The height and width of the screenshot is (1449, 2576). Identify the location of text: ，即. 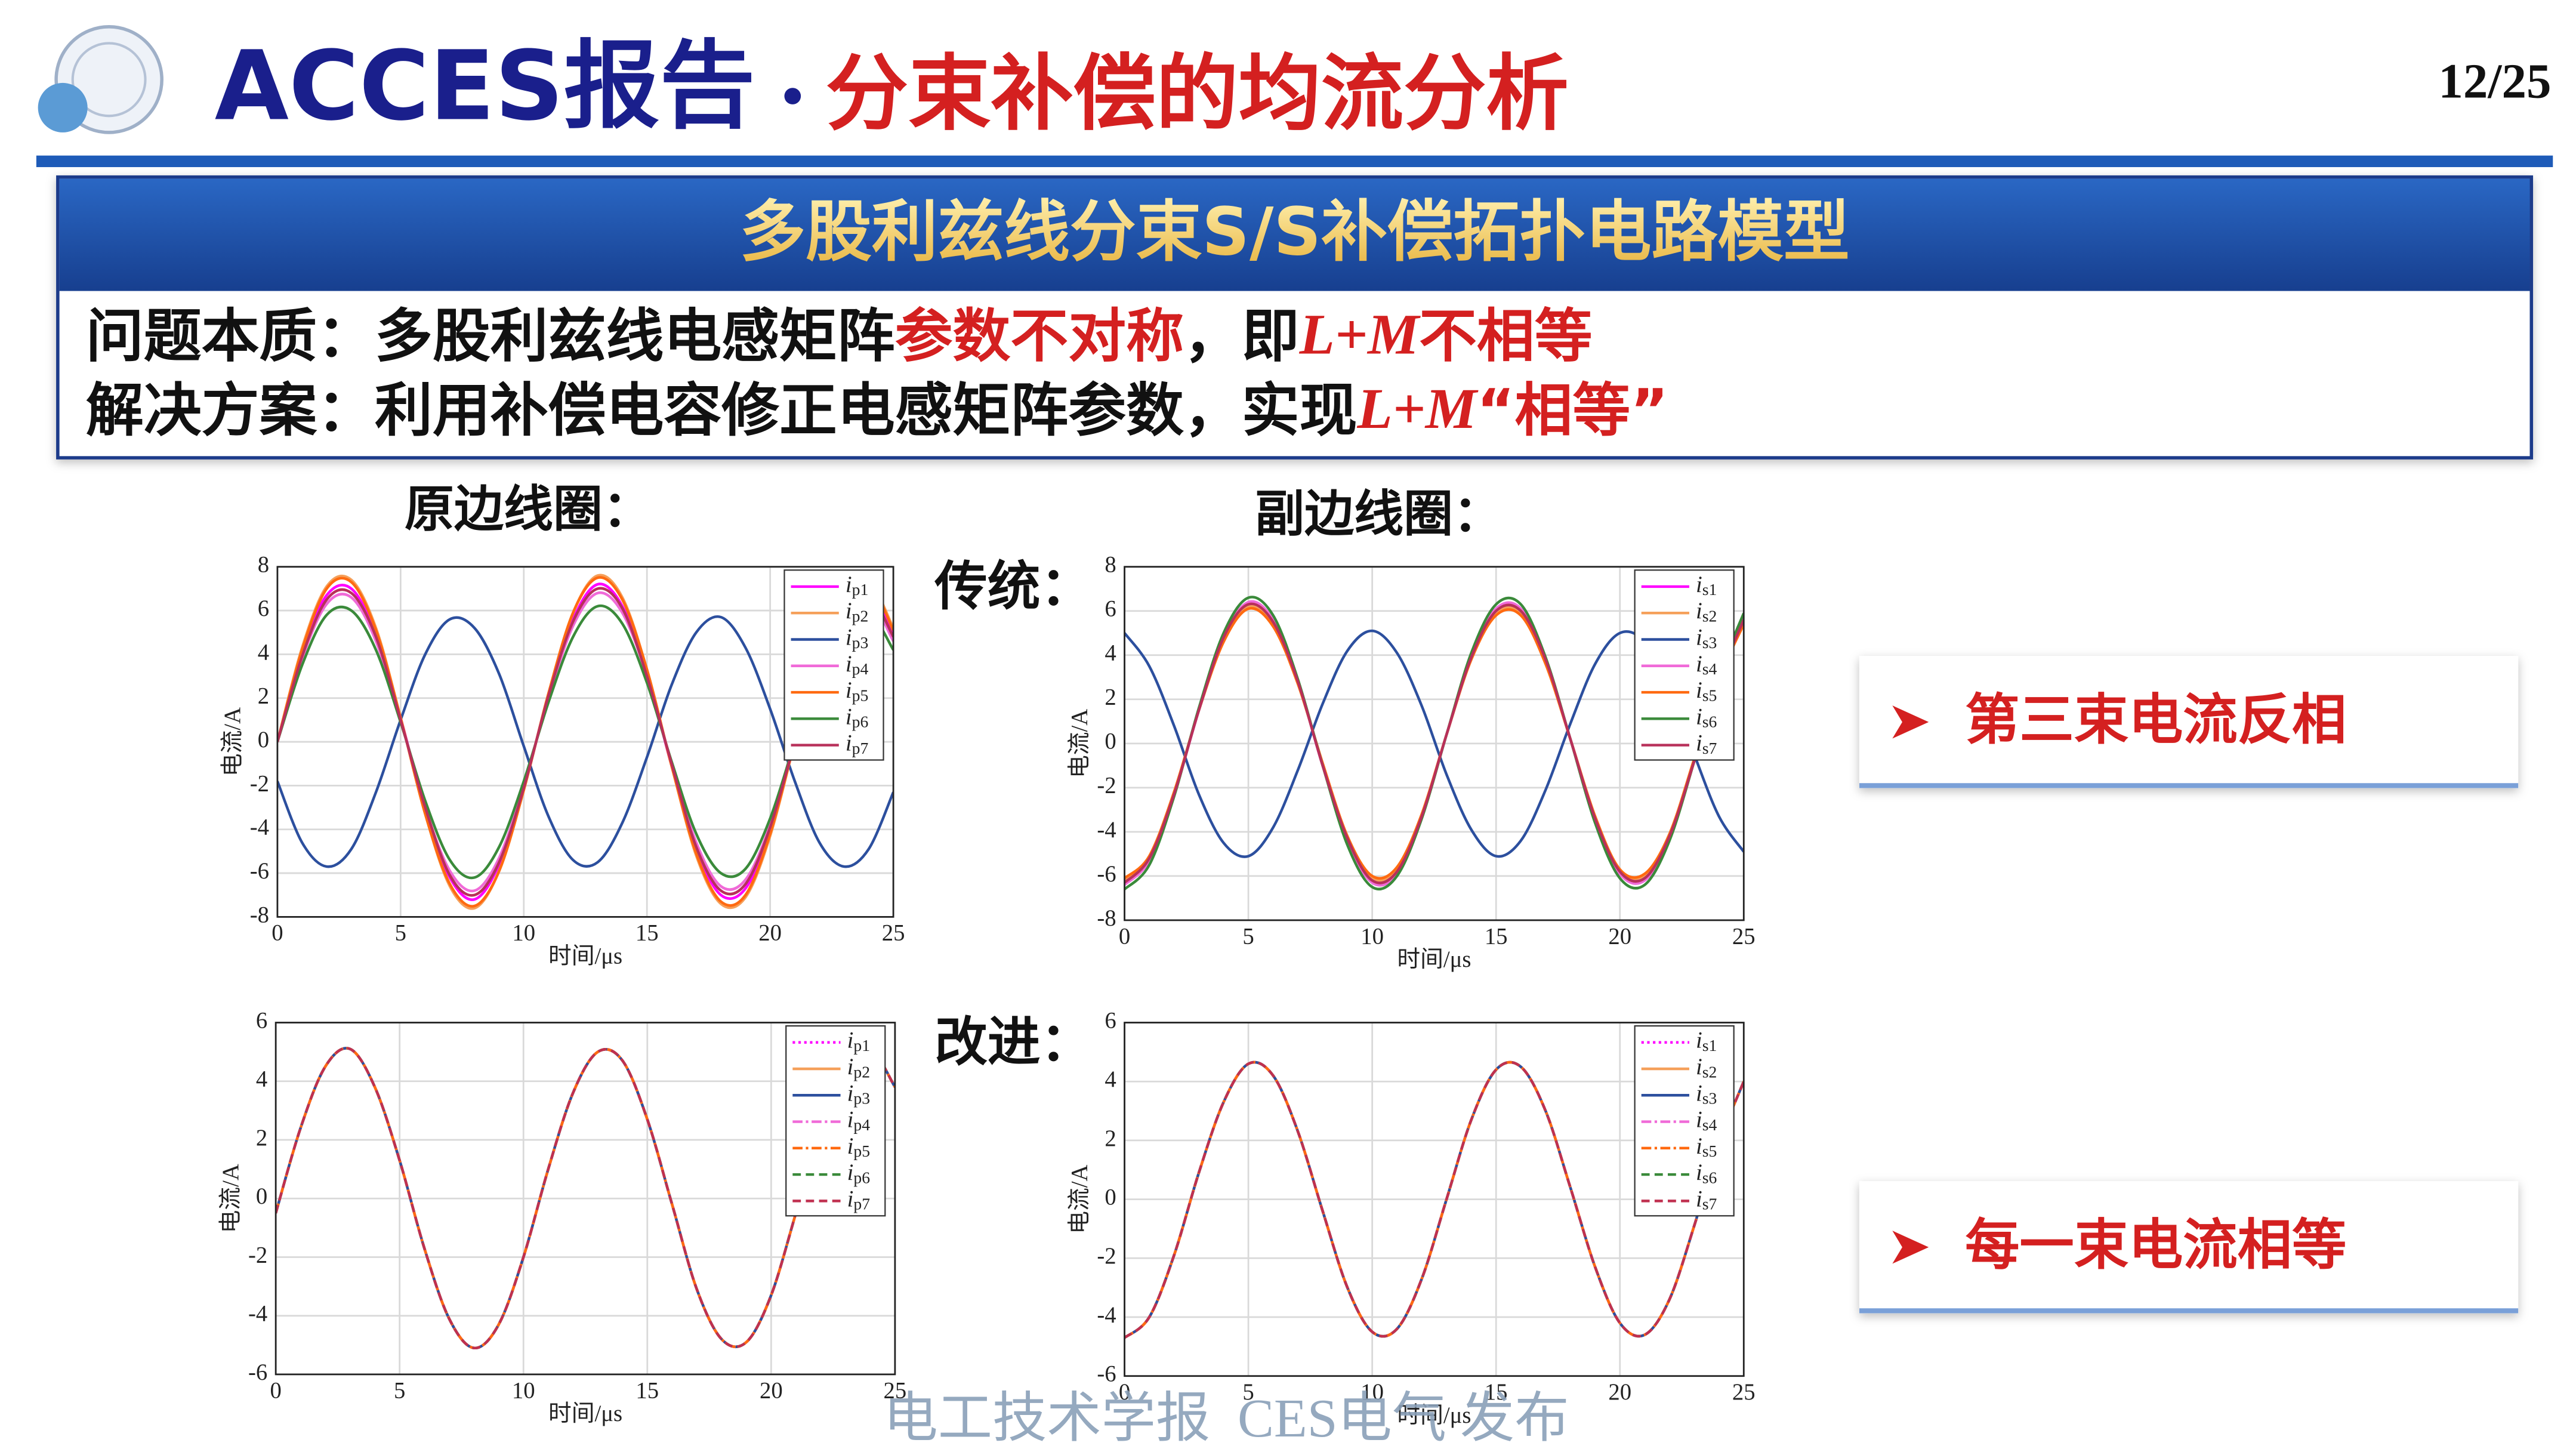
(1242, 336).